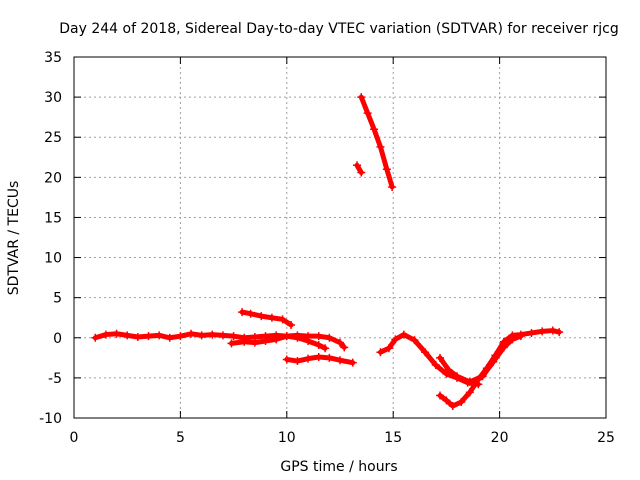  What do you see at coordinates (53, 218) in the screenshot?
I see `y-tick-label: 15` at bounding box center [53, 218].